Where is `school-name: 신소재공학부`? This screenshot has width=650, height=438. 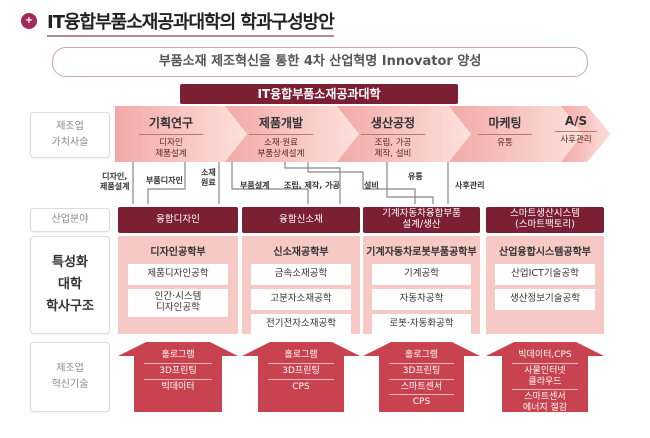
school-name: 신소재공학부 is located at coordinates (301, 252).